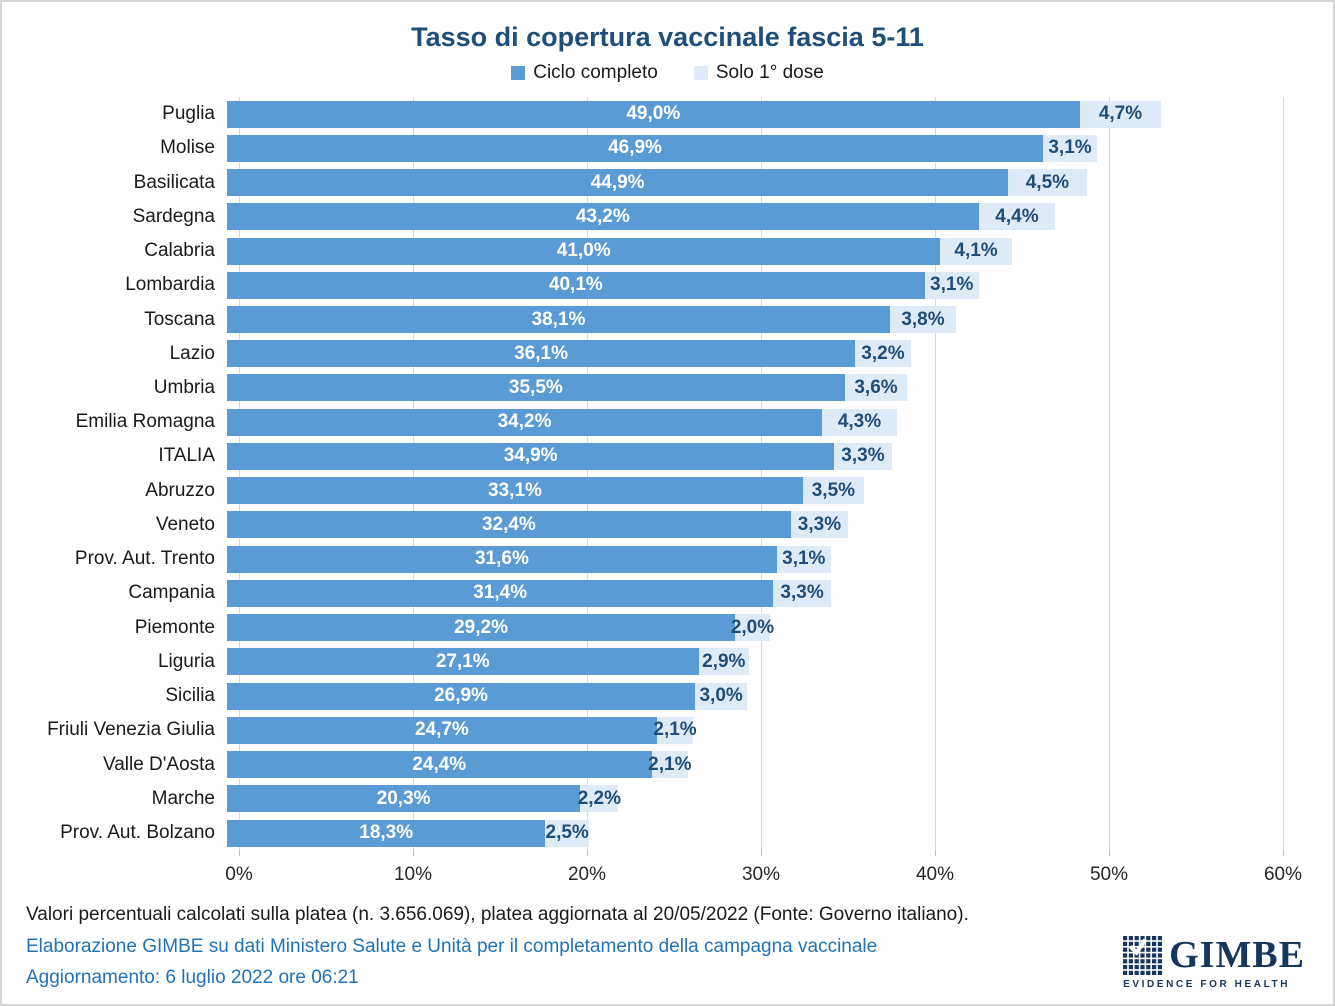  What do you see at coordinates (667, 422) in the screenshot?
I see `bar-row: Emilia Romagna 34,2% 4,3%` at bounding box center [667, 422].